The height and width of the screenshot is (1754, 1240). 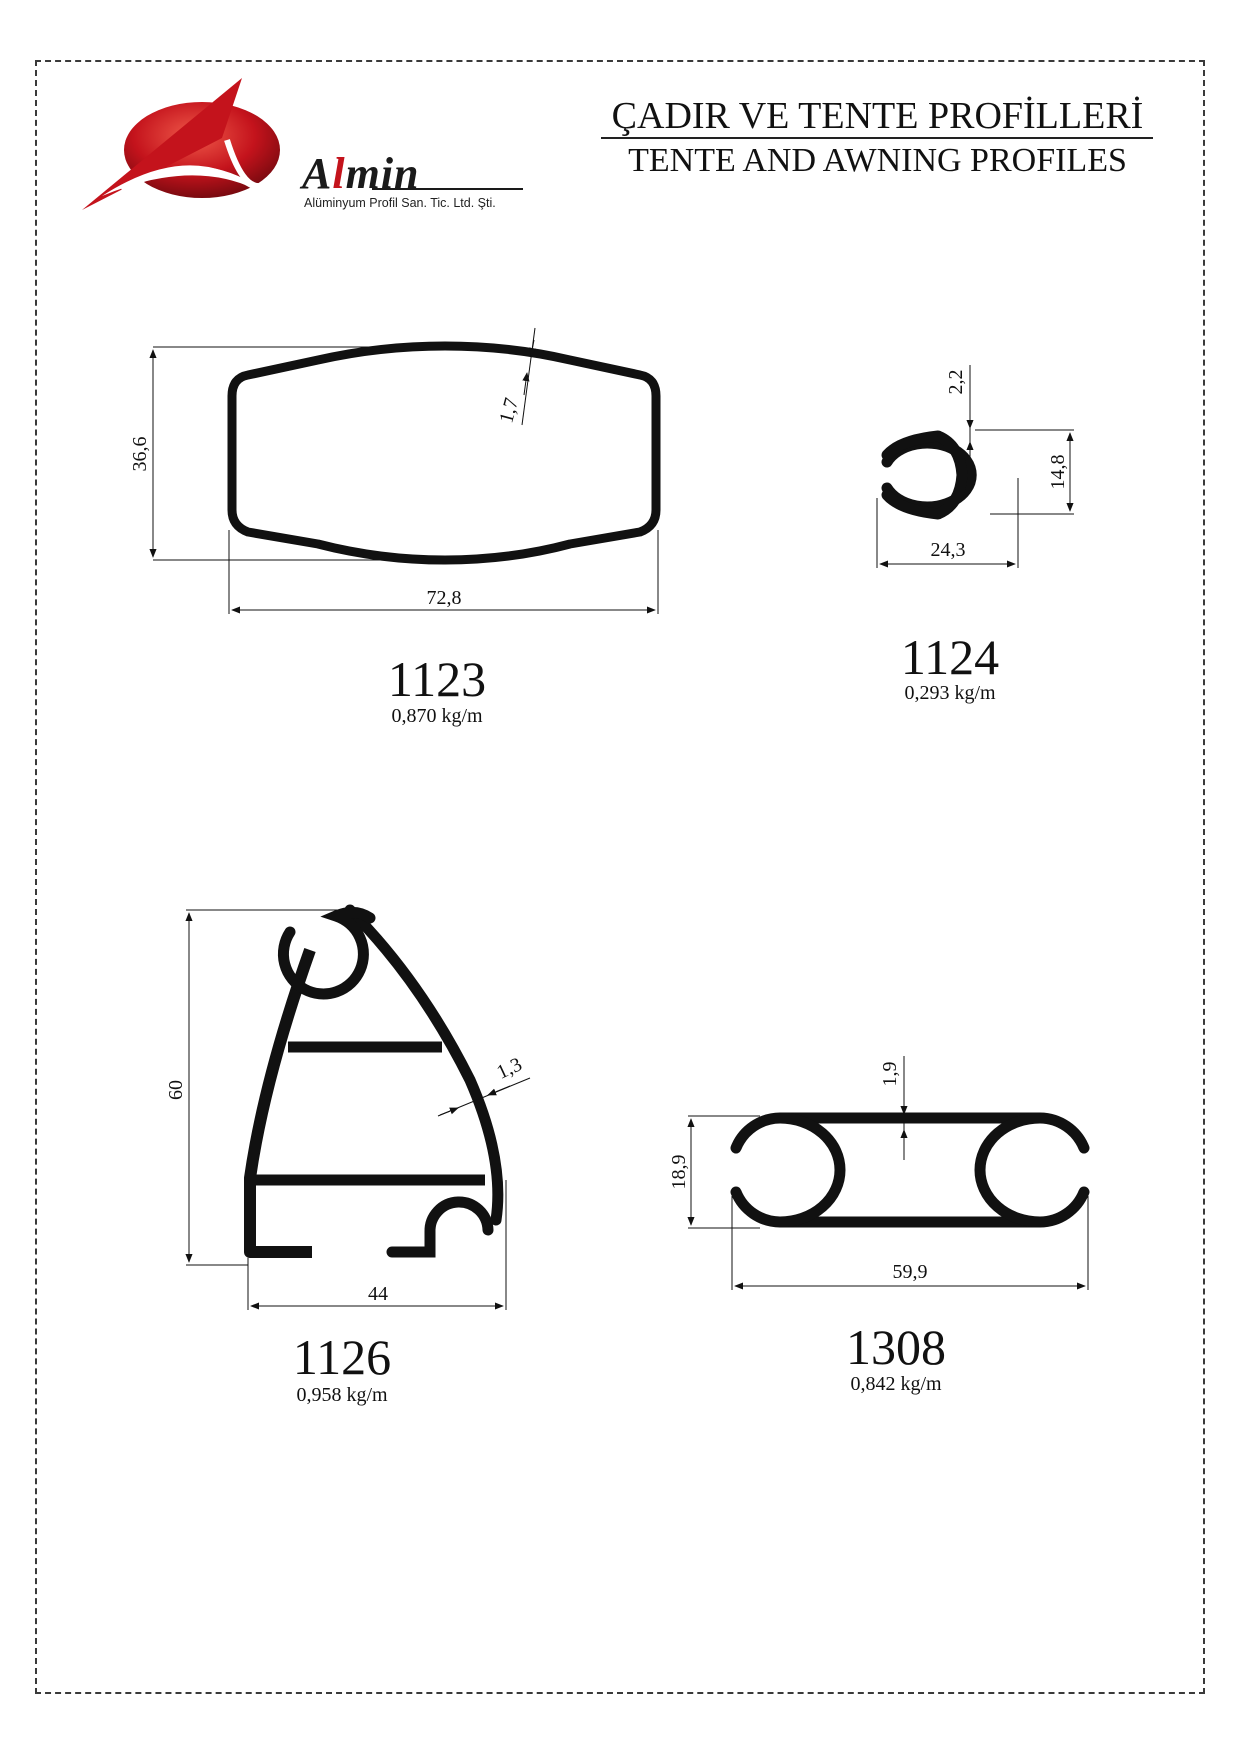 I want to click on profile-1308-drawing: 18,9 59,9 1,9, so click(x=879, y=1173).